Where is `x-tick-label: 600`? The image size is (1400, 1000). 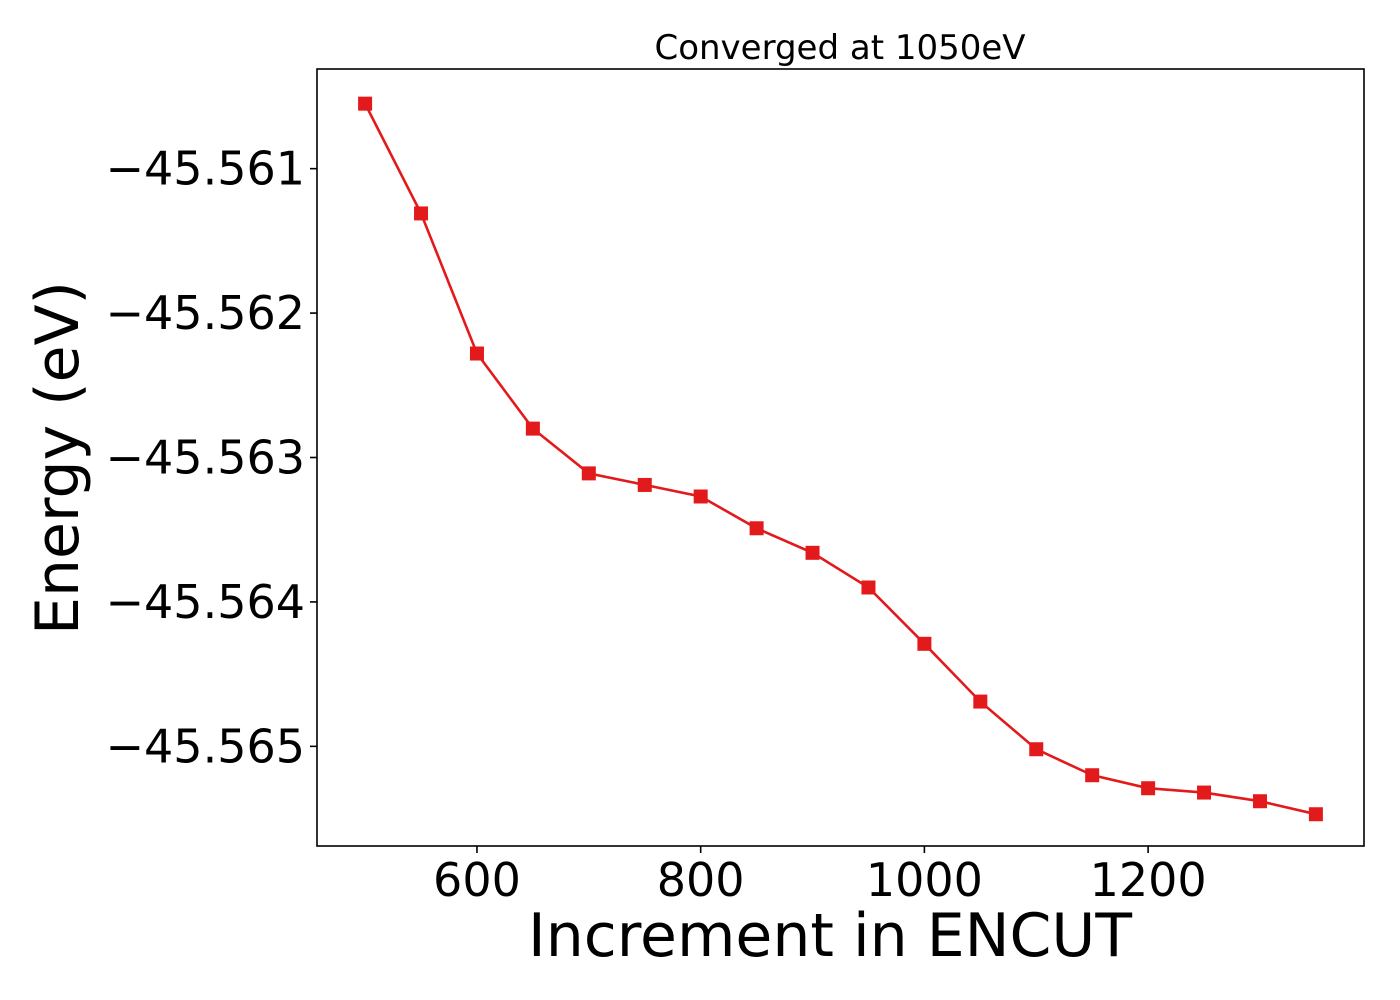 x-tick-label: 600 is located at coordinates (477, 880).